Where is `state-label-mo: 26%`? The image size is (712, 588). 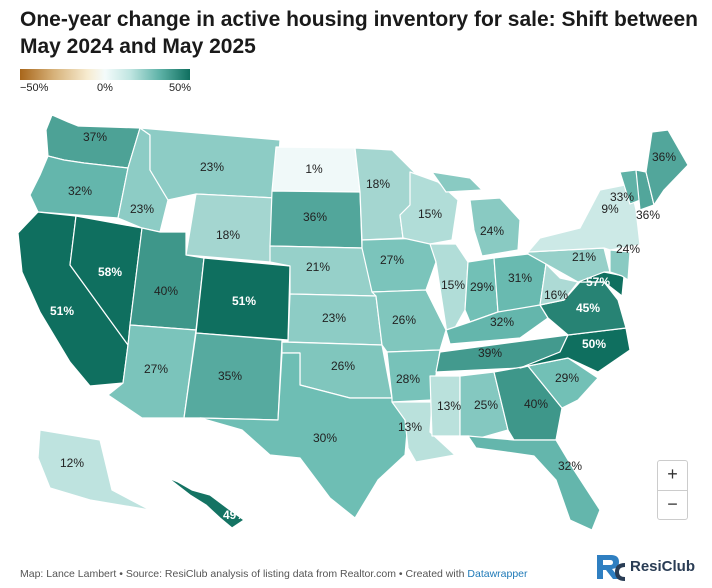 state-label-mo: 26% is located at coordinates (404, 320).